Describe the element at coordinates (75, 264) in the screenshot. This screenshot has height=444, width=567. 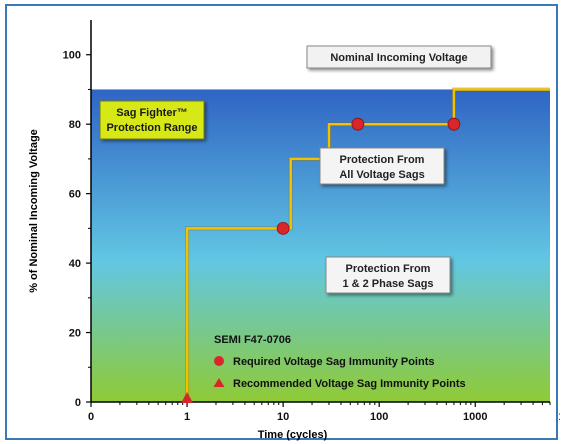
I see `y-tick-label: 40` at that location.